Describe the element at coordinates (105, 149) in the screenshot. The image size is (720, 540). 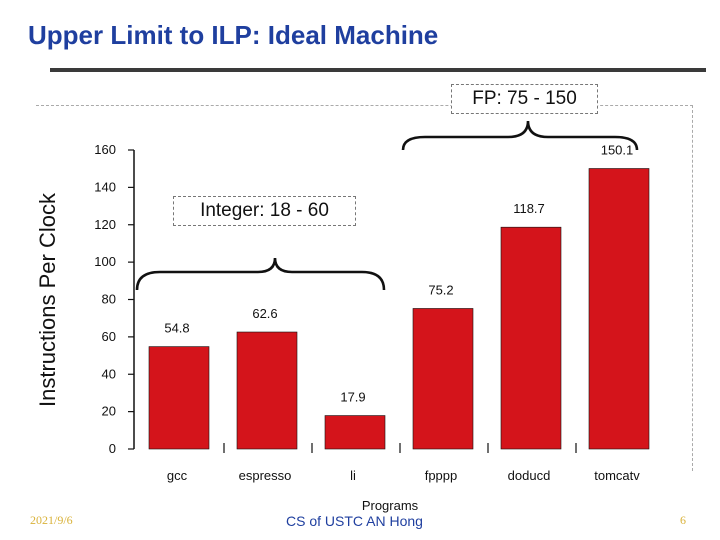
I see `y-tick-label: 160` at that location.